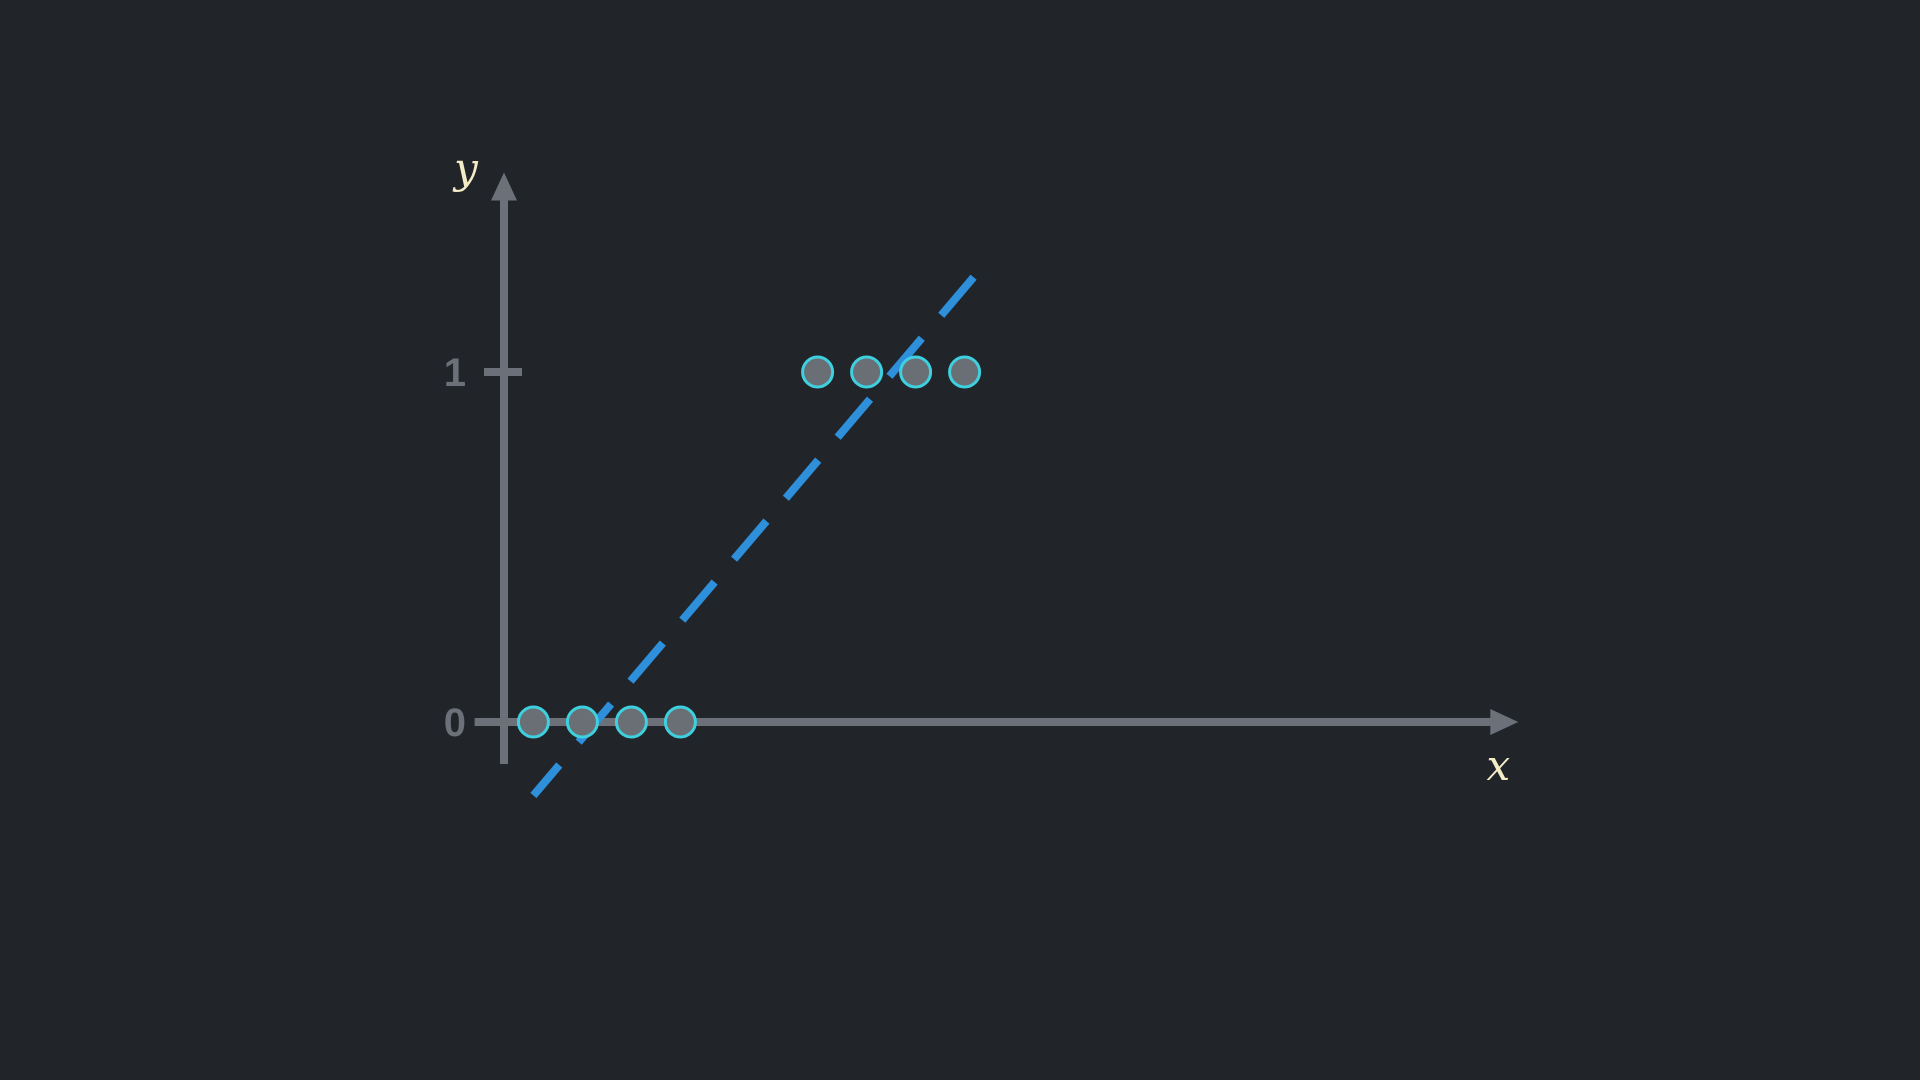 The width and height of the screenshot is (1920, 1080). I want to click on y-tick-label: 0, so click(455, 723).